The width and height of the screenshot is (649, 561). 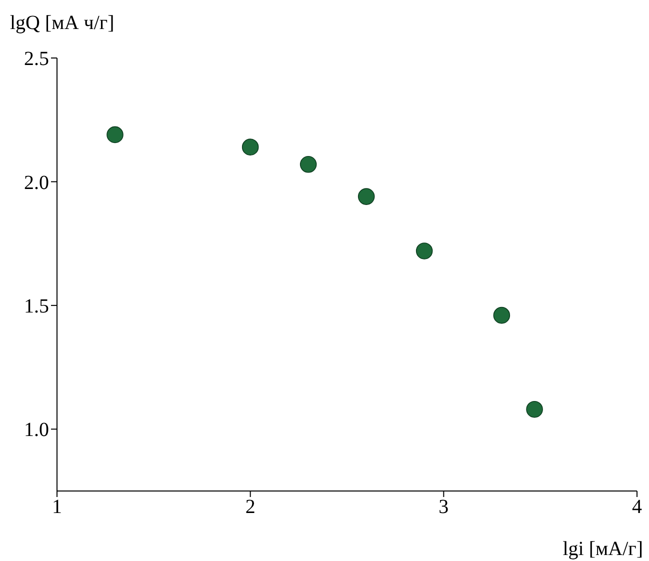 I want to click on x-tick-label: 3, so click(x=443, y=507).